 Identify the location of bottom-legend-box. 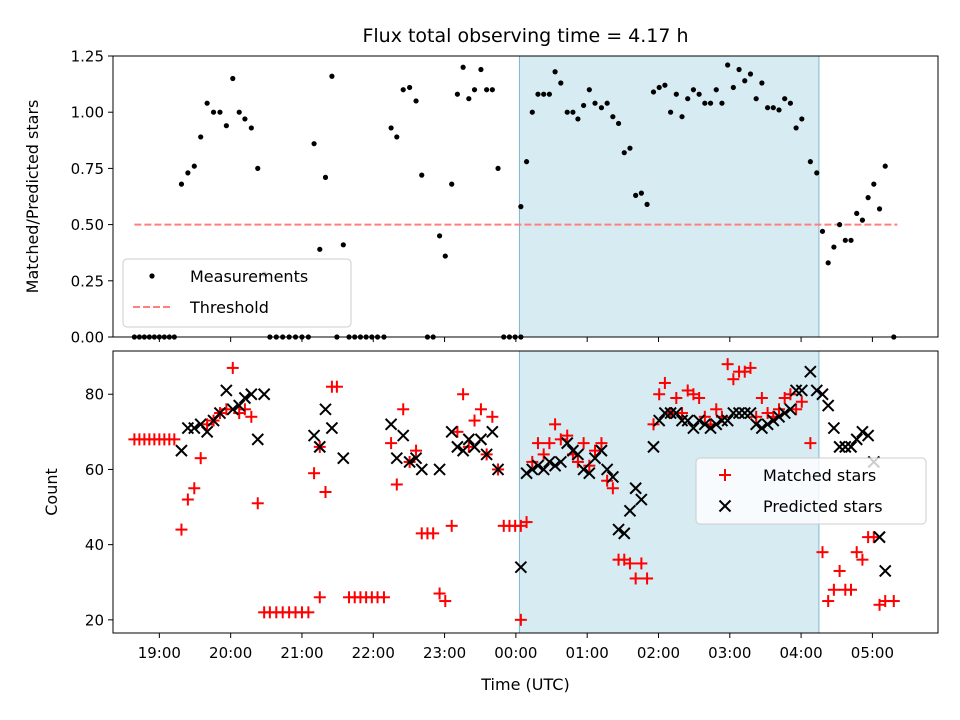
(811, 491).